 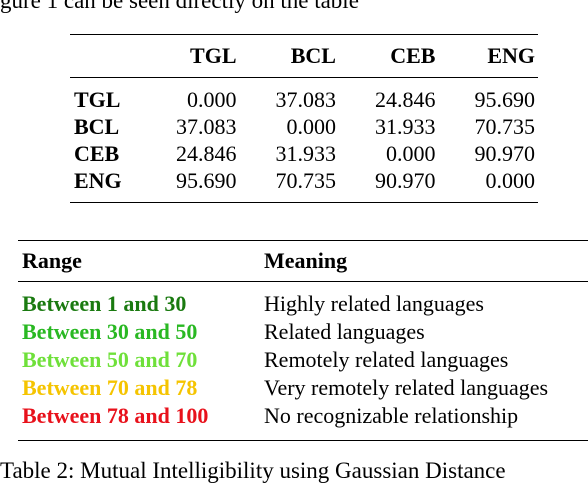 What do you see at coordinates (97, 99) in the screenshot?
I see `matrix-row-header: TGL` at bounding box center [97, 99].